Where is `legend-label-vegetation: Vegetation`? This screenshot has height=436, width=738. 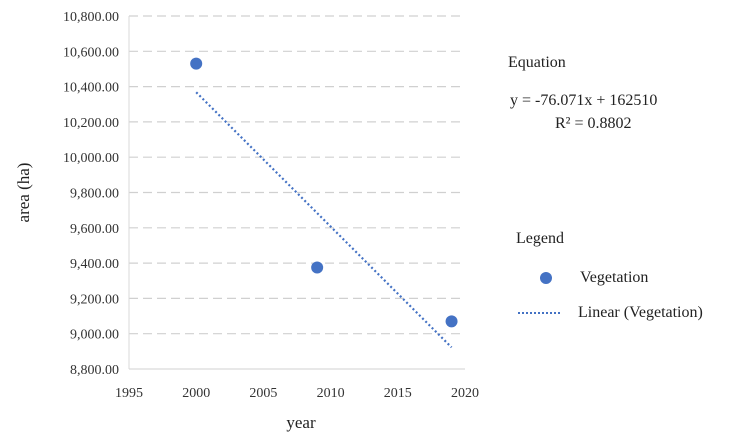
legend-label-vegetation: Vegetation is located at coordinates (614, 277).